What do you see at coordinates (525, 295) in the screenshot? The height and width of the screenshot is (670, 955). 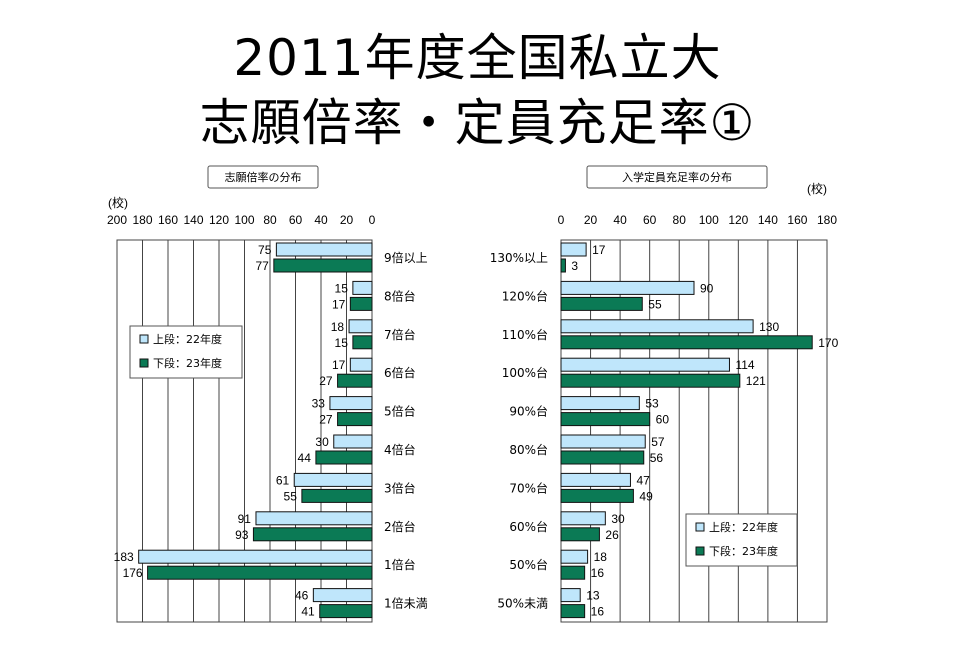 I see `chart2-category-label: 120%台` at bounding box center [525, 295].